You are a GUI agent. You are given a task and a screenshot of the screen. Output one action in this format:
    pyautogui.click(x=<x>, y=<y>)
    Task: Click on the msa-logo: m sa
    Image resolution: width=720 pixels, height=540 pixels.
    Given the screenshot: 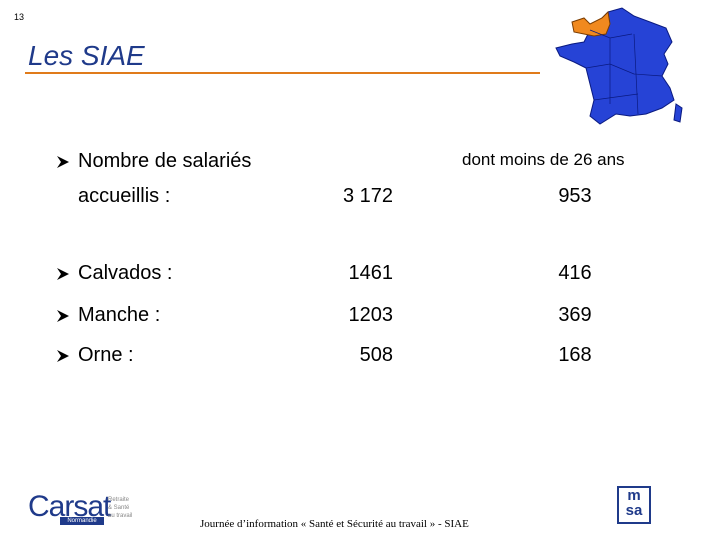 What is the action you would take?
    pyautogui.click(x=634, y=505)
    